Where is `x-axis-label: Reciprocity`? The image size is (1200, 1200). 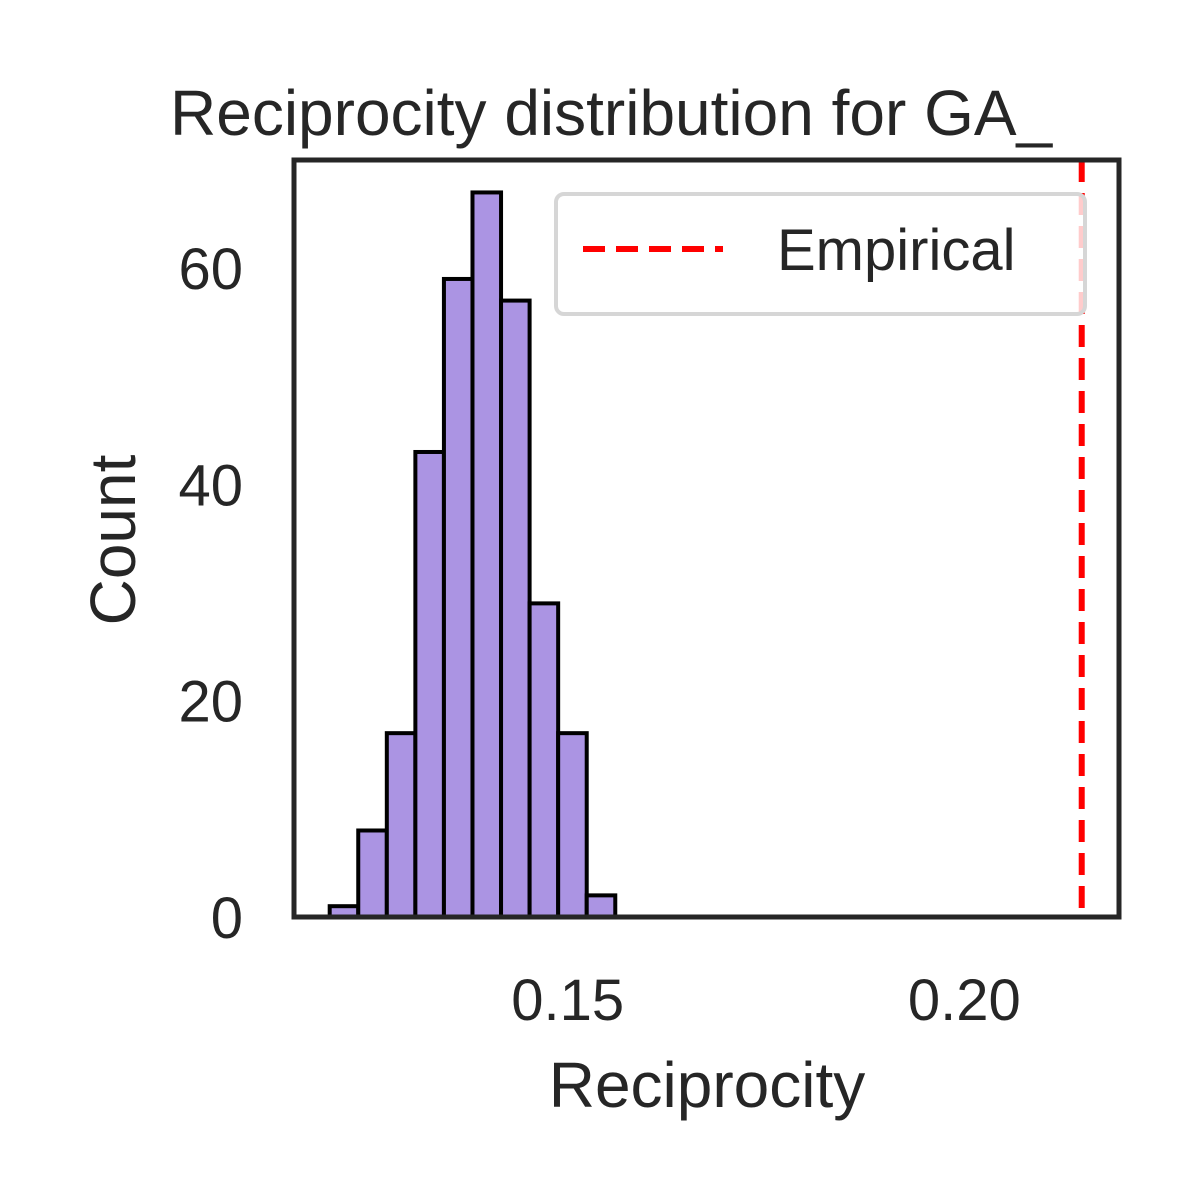
x-axis-label: Reciprocity is located at coordinates (707, 1085).